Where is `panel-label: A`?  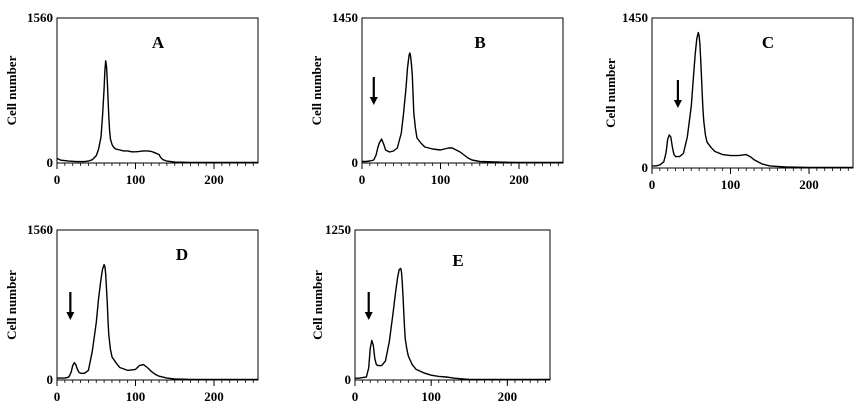 panel-label: A is located at coordinates (158, 42).